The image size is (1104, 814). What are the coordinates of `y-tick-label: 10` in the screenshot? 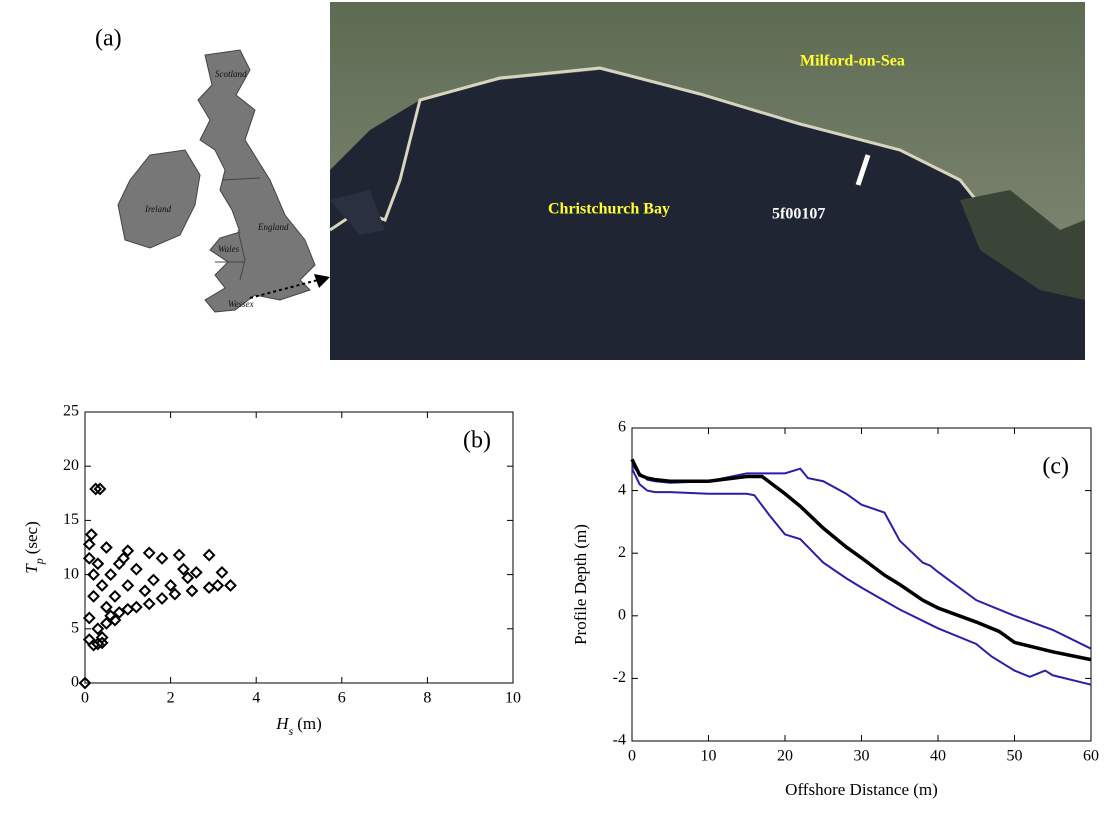 It's located at (71, 573).